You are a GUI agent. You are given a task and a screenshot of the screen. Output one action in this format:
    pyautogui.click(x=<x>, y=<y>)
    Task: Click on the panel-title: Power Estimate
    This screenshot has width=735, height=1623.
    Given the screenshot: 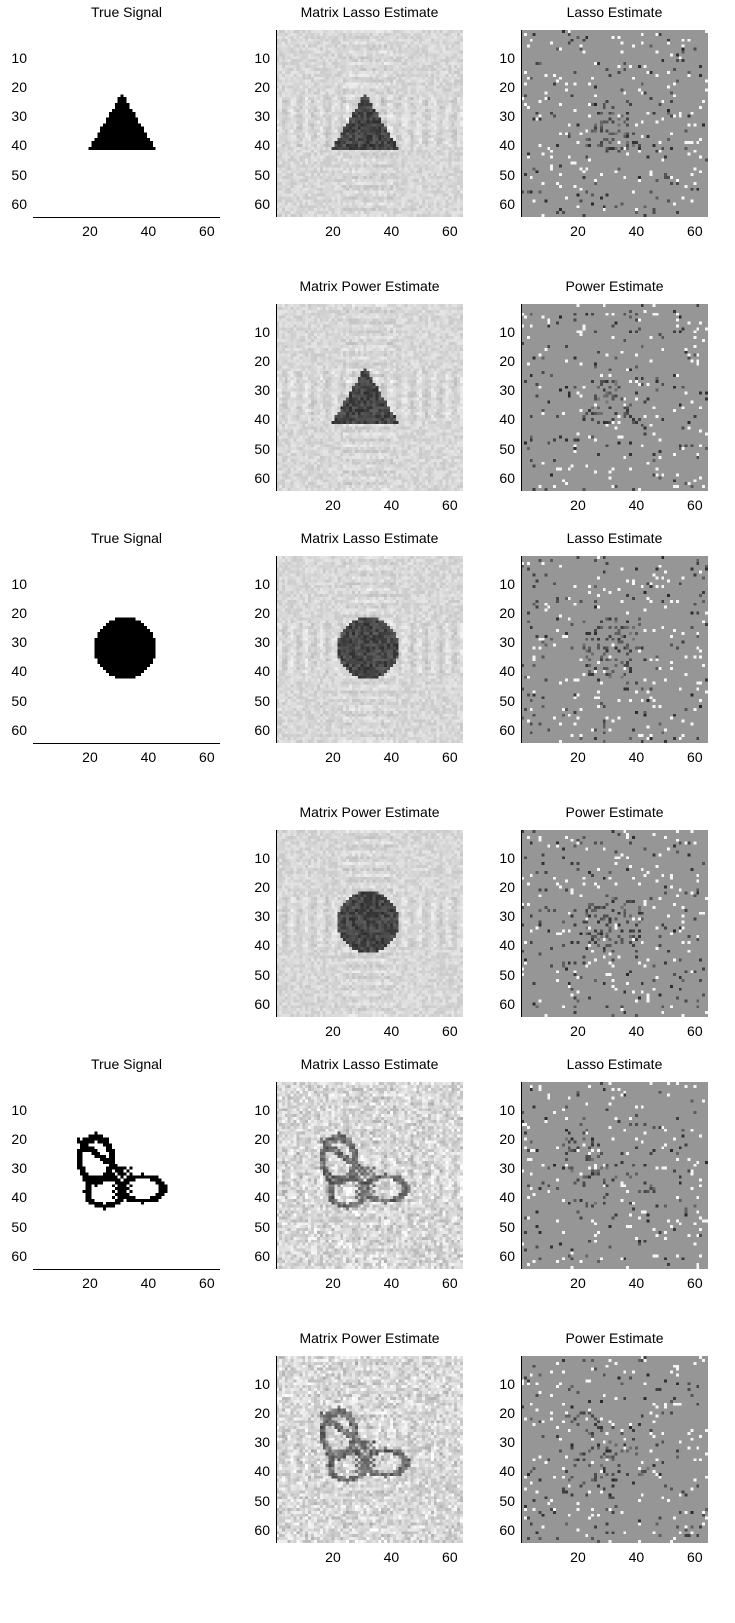 What is the action you would take?
    pyautogui.click(x=614, y=812)
    